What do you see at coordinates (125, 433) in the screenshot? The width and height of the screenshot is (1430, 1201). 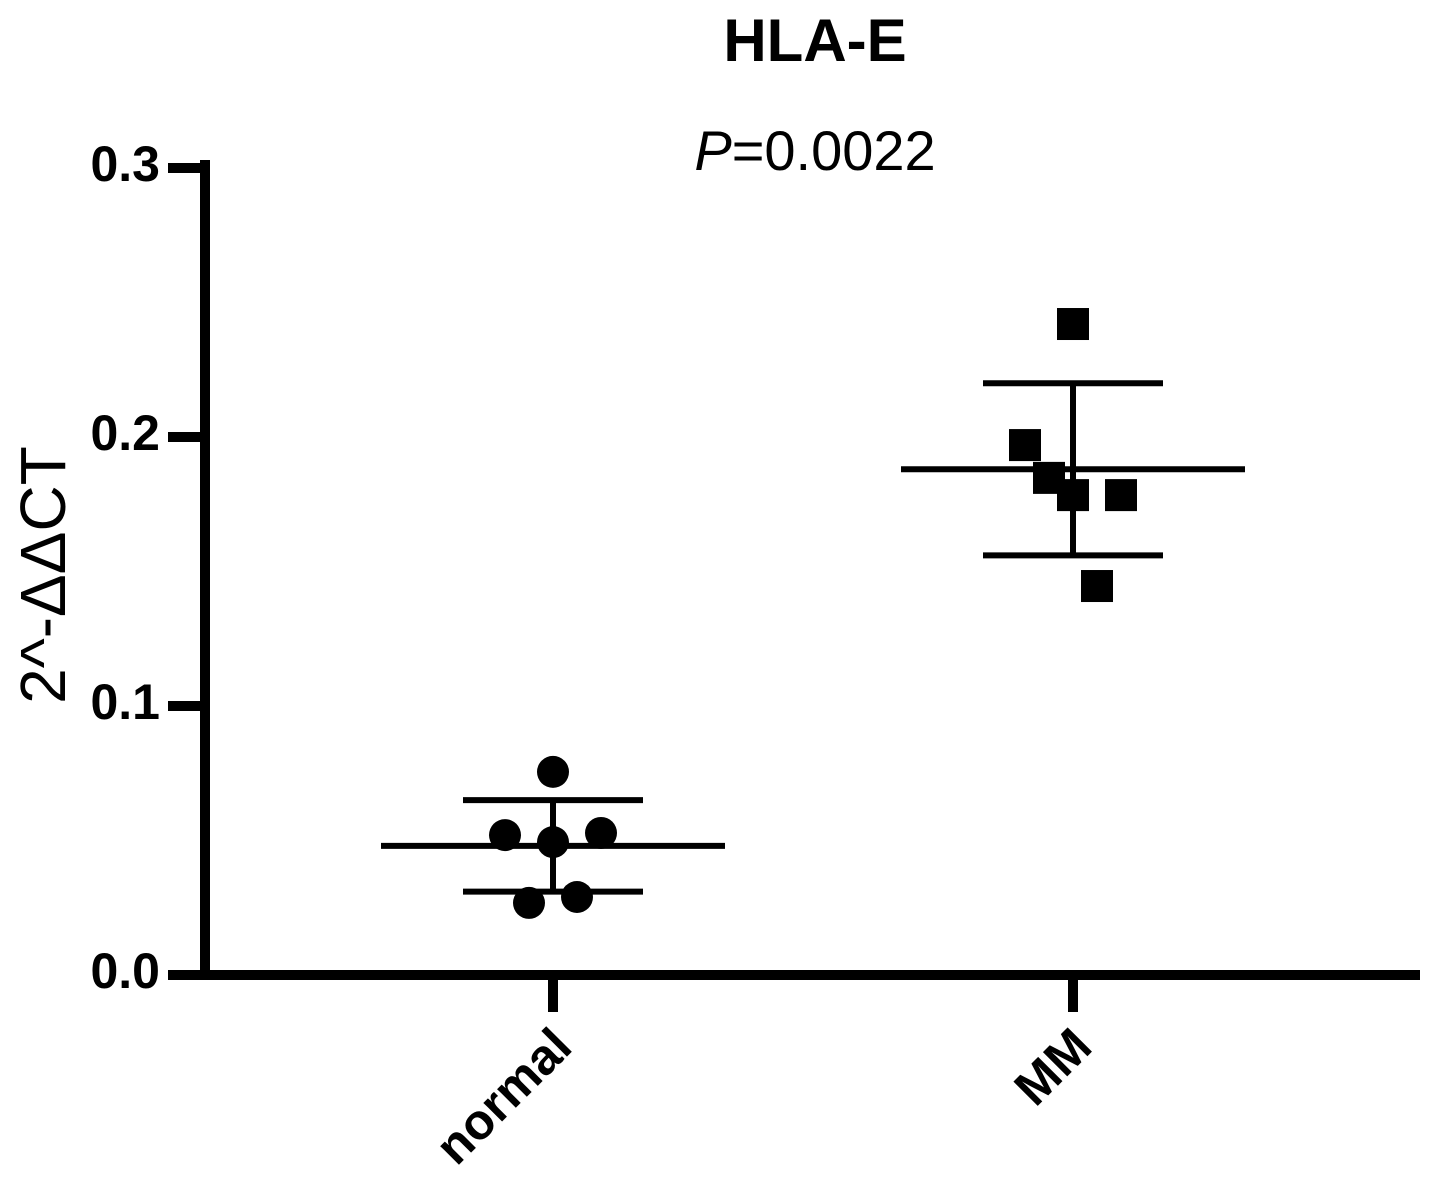 I see `y-tick-label: 0.2` at bounding box center [125, 433].